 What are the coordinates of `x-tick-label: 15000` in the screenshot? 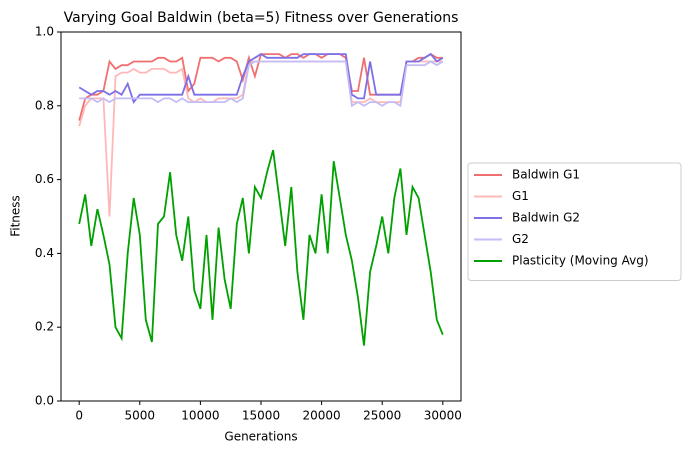 It's located at (261, 416).